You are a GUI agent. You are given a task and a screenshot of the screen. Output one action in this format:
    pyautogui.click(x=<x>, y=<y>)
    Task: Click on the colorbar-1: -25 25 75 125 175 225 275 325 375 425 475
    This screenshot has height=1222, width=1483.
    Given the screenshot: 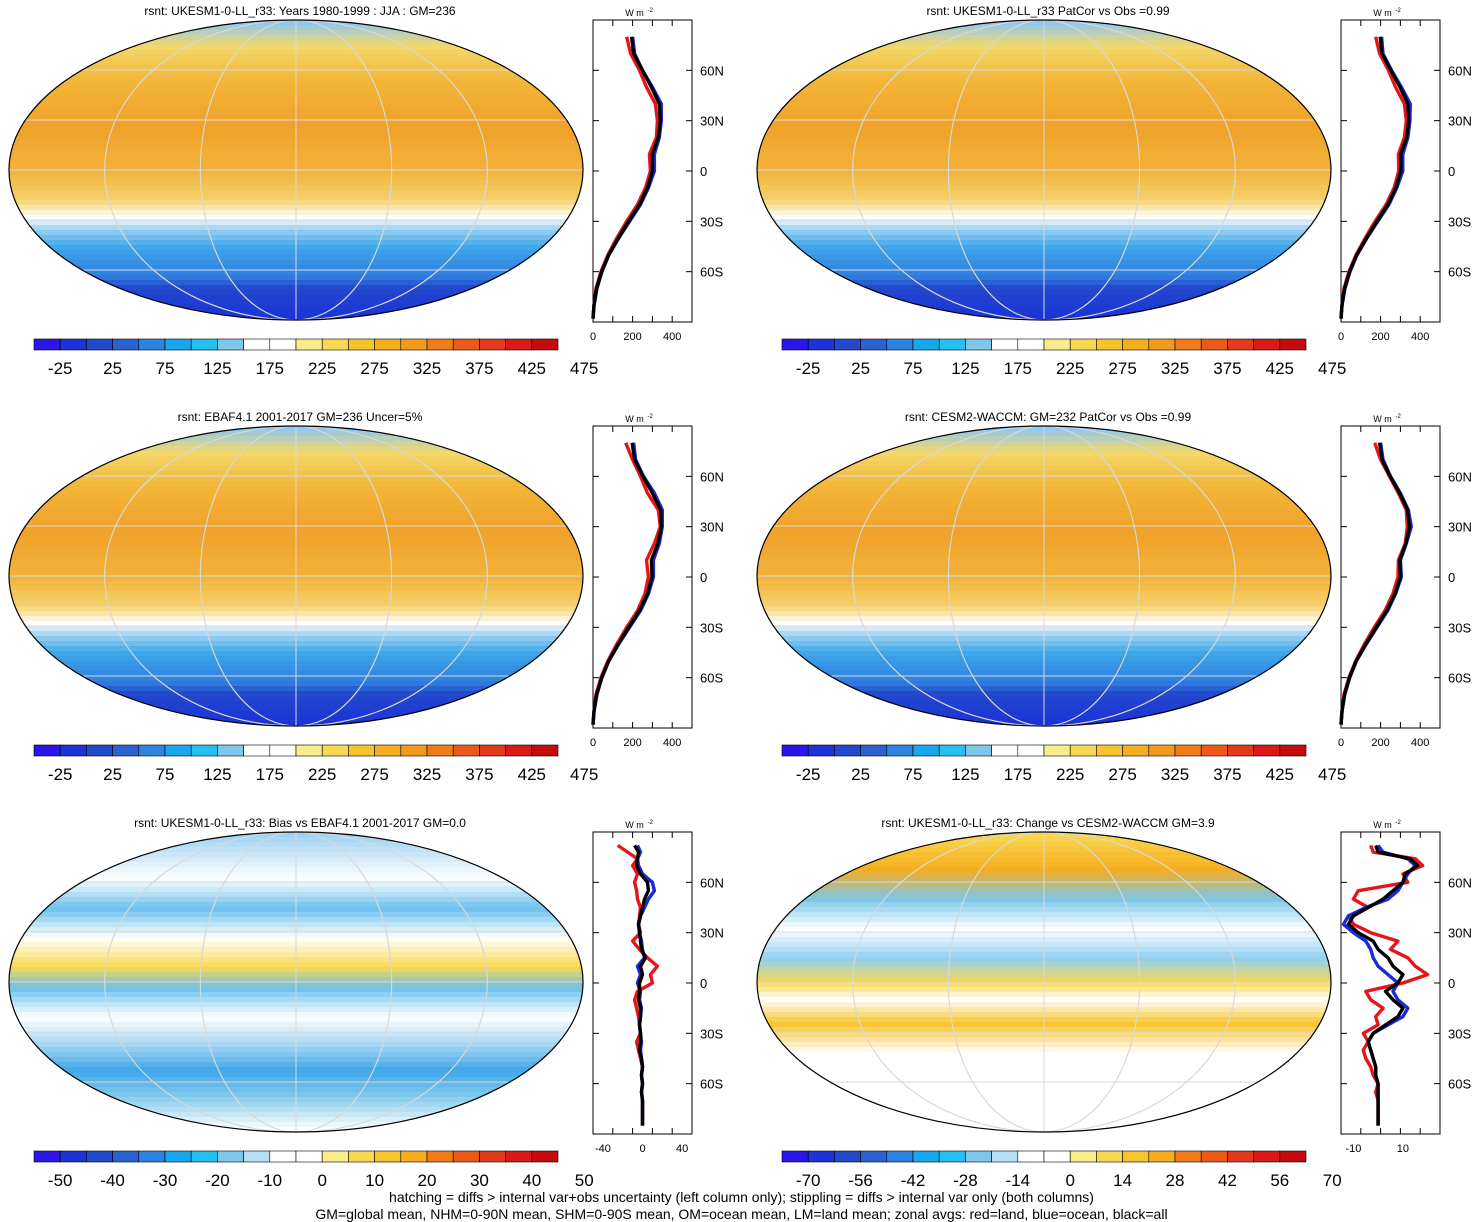 What is the action you would take?
    pyautogui.click(x=1063, y=358)
    